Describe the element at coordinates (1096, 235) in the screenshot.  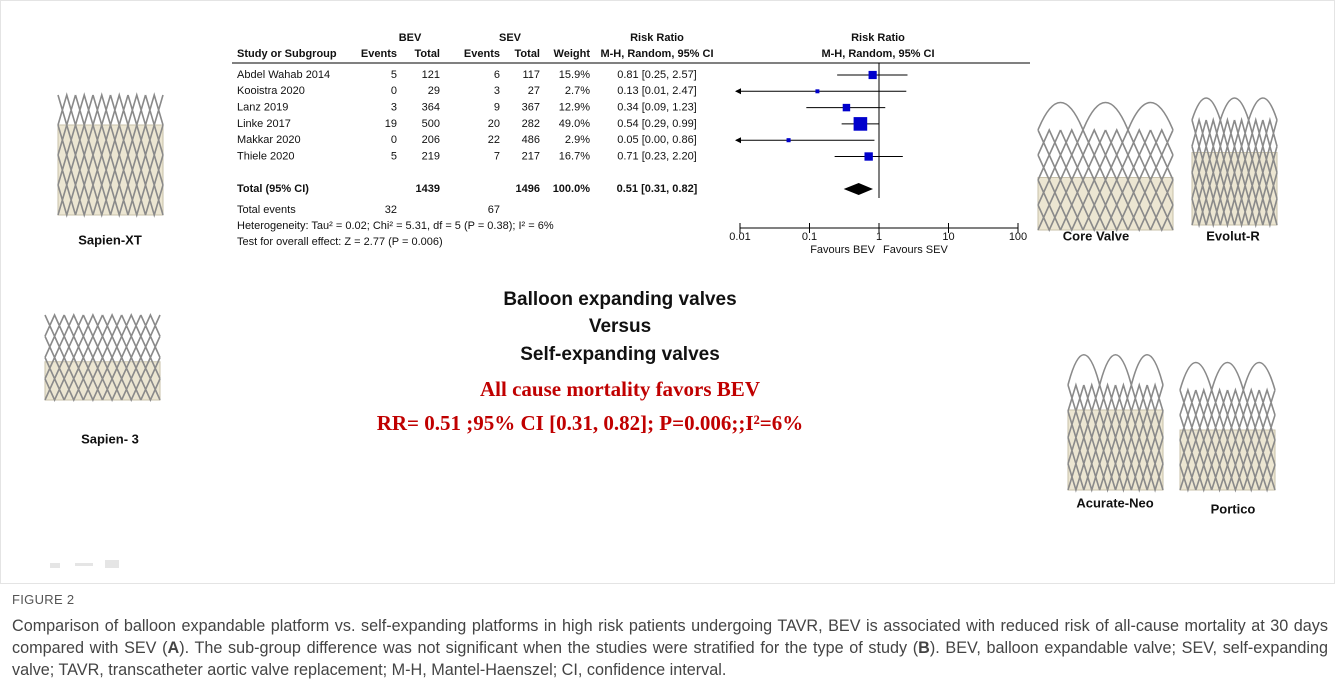
I see `valve-label: Core Valve` at that location.